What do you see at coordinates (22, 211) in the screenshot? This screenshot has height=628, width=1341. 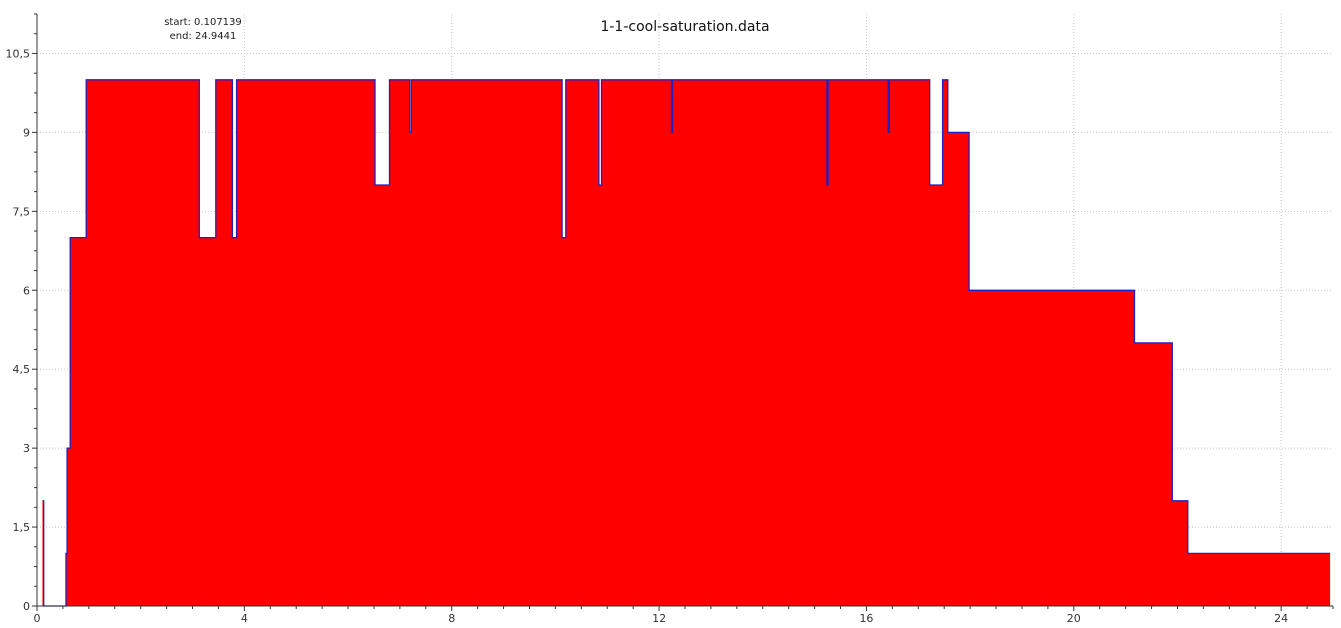 I see `y-tick-label: 7,5` at bounding box center [22, 211].